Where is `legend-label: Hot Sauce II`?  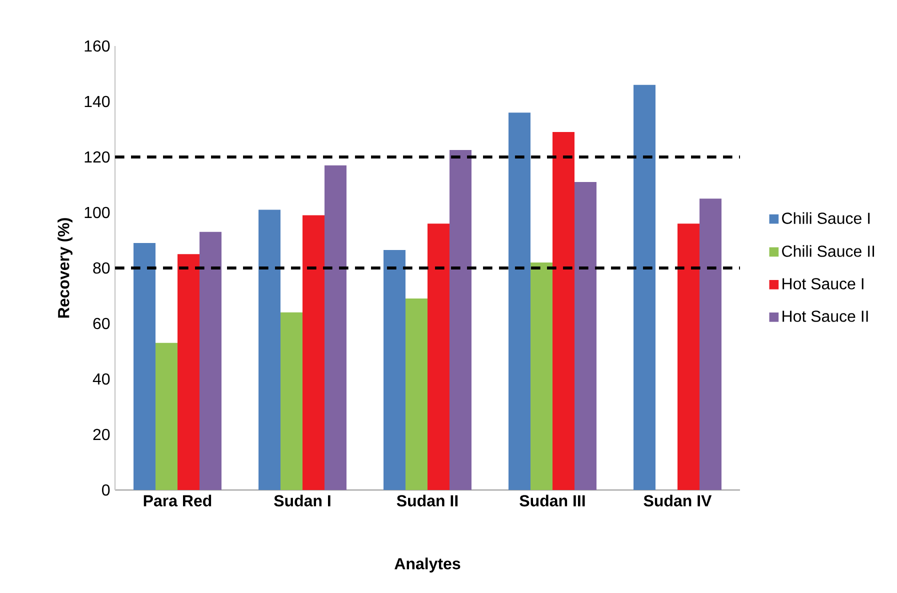
legend-label: Hot Sauce II is located at coordinates (825, 316).